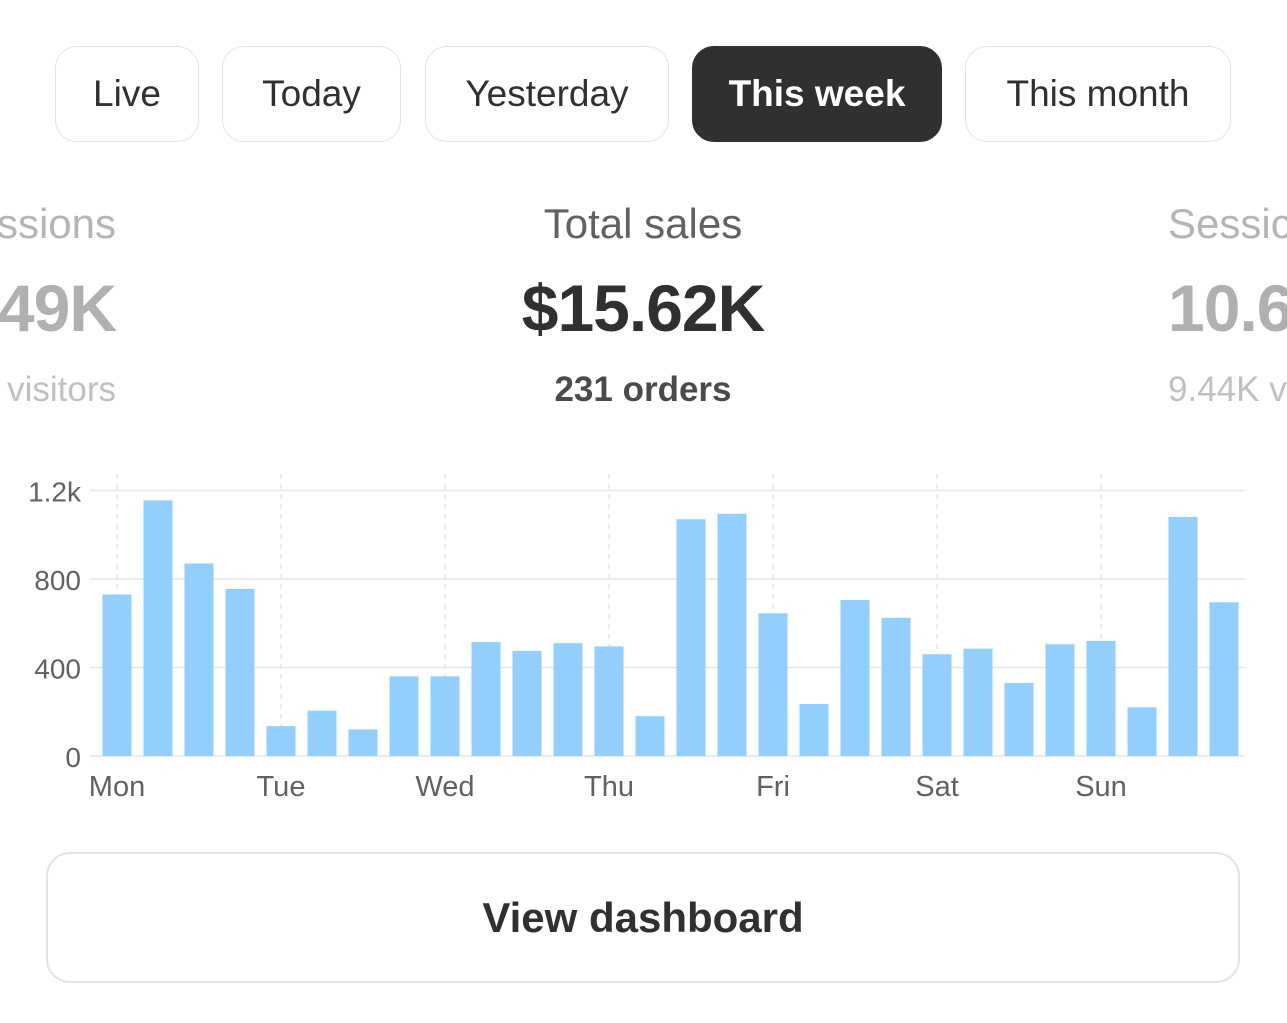 Image resolution: width=1287 pixels, height=1023 pixels. Describe the element at coordinates (281, 787) in the screenshot. I see `x-tick-label-tue: Tue` at that location.